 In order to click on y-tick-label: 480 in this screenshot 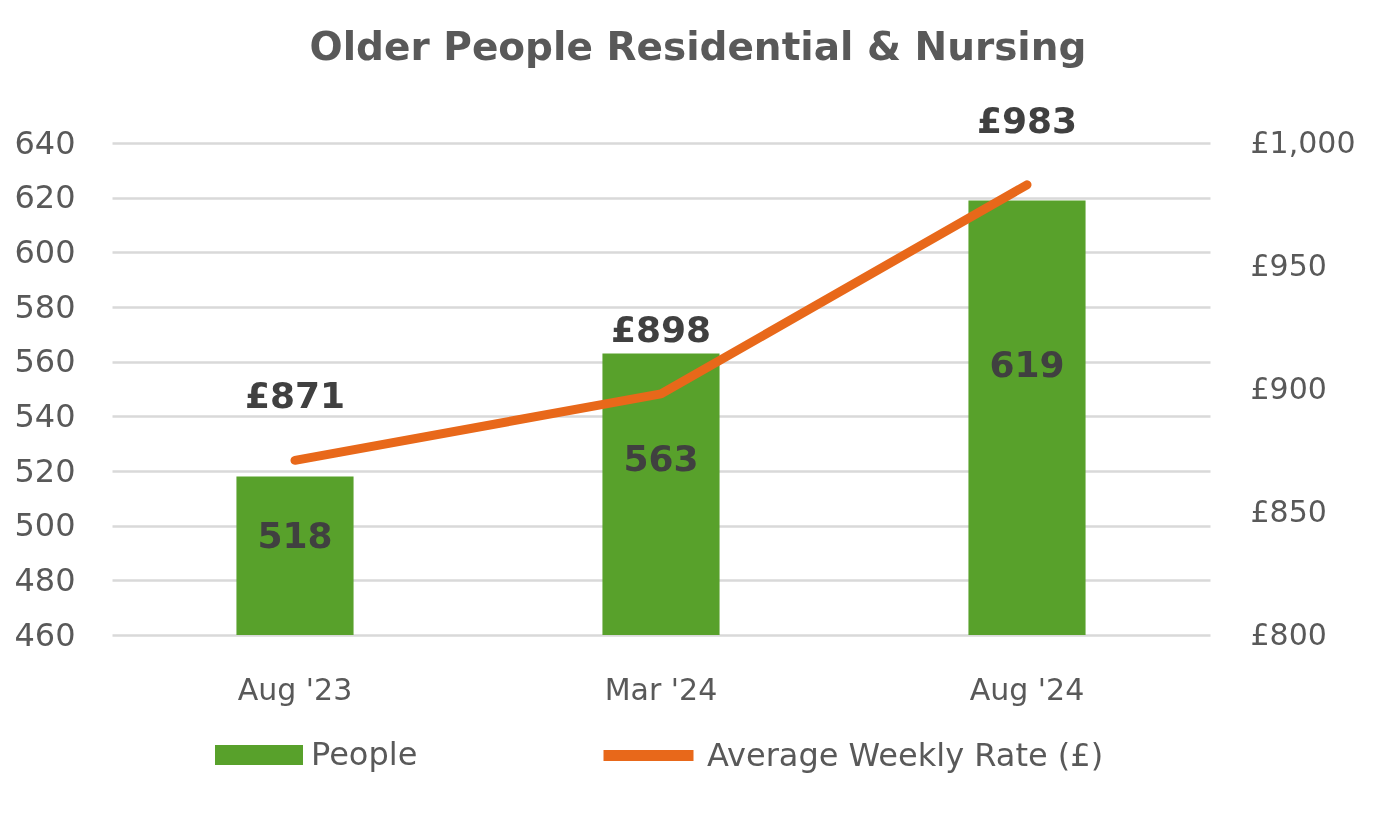, I will do `click(45, 579)`.